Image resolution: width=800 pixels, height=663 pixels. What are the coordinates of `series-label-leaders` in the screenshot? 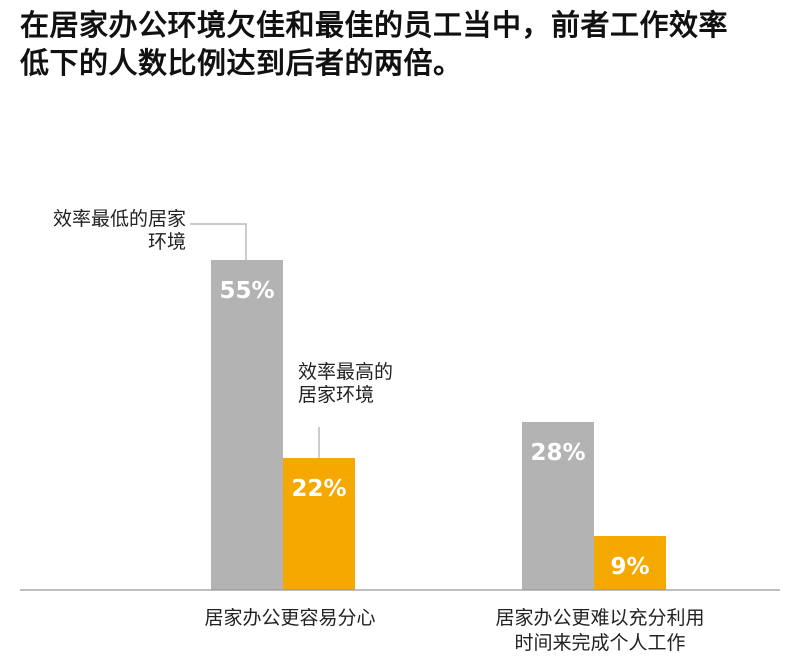 It's located at (255, 340).